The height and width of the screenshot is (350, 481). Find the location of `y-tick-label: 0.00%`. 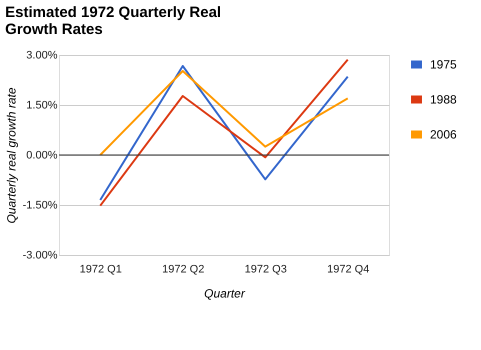

y-tick-label: 0.00% is located at coordinates (42, 156).